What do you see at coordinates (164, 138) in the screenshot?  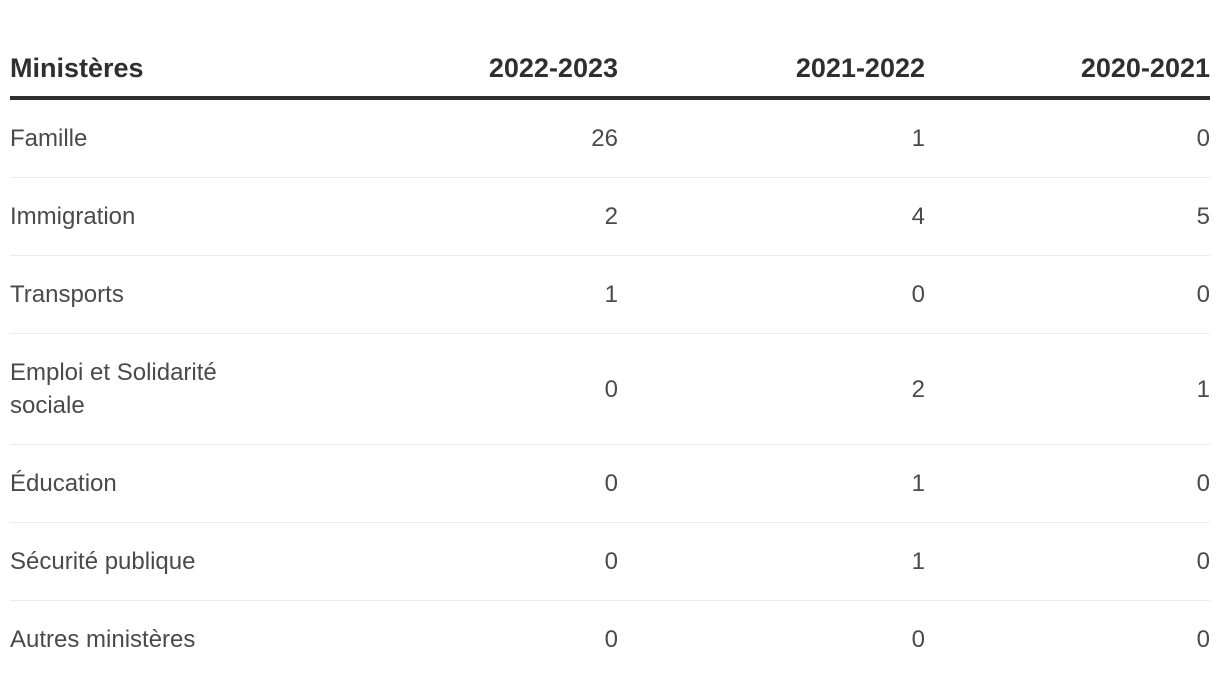 I see `row-label: Famille` at bounding box center [164, 138].